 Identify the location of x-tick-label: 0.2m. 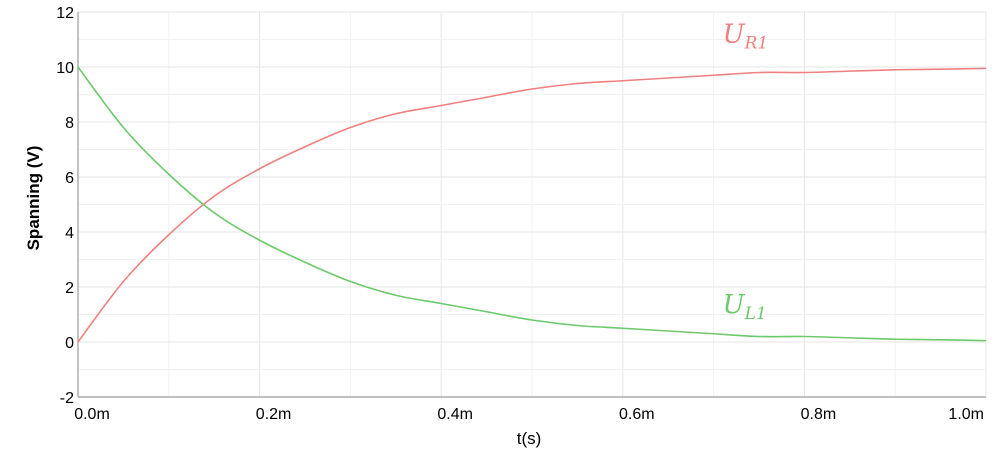
(274, 414).